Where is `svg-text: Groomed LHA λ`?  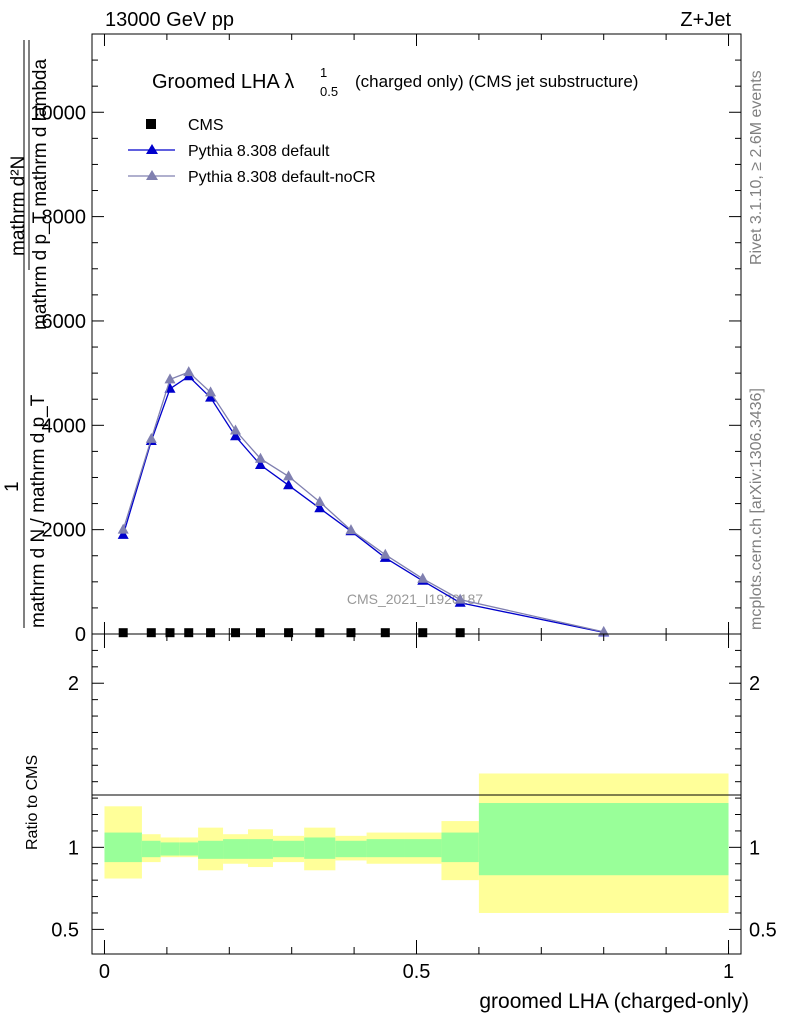
svg-text: Groomed LHA λ is located at coordinates (223, 82).